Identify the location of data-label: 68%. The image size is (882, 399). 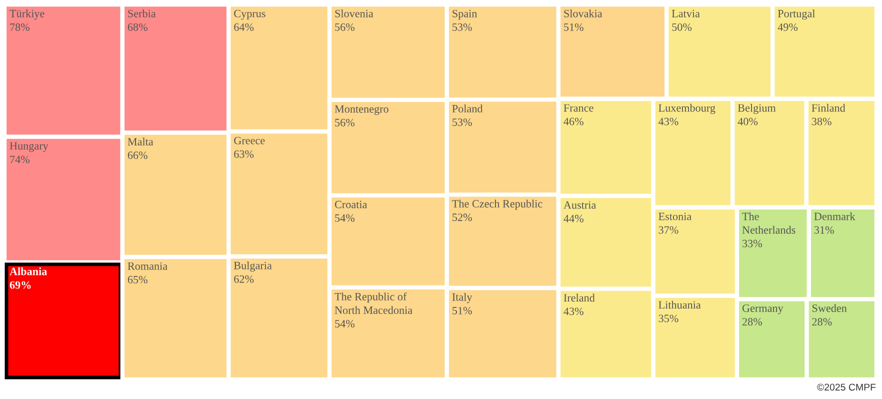
(138, 27).